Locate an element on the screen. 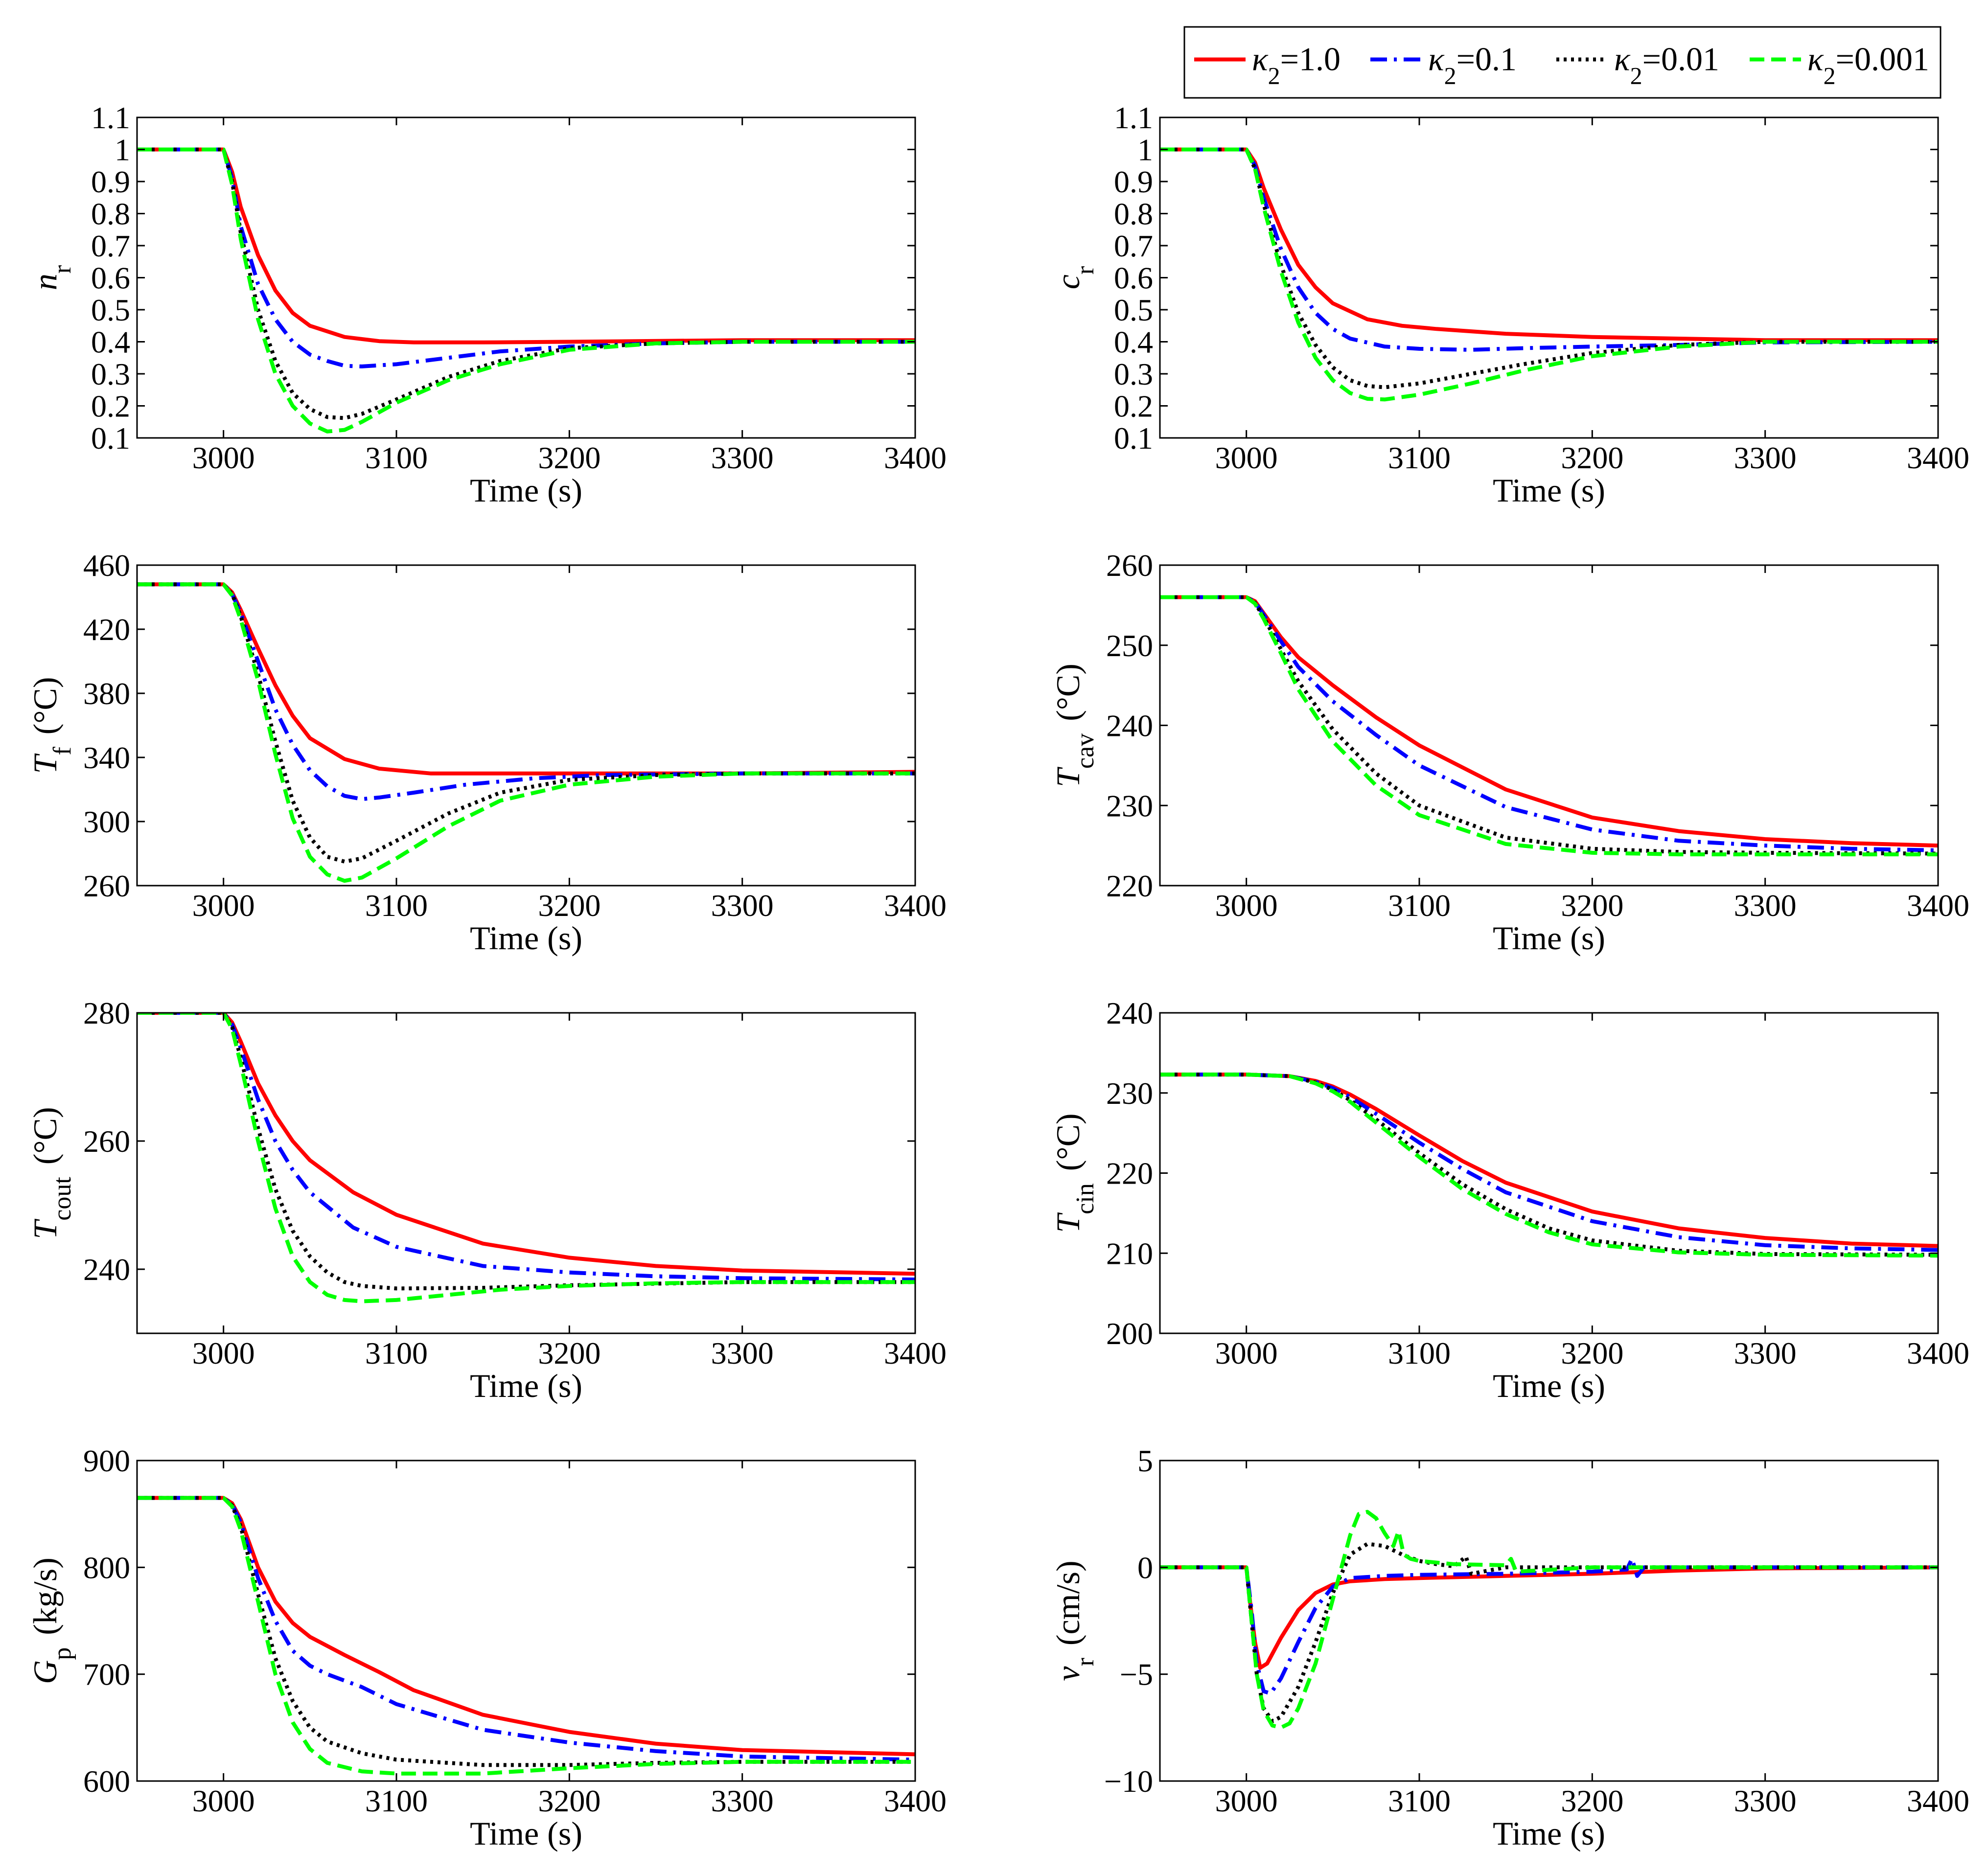 The width and height of the screenshot is (1988, 1874). y-label-unit: (cm/s) is located at coordinates (1067, 1607).